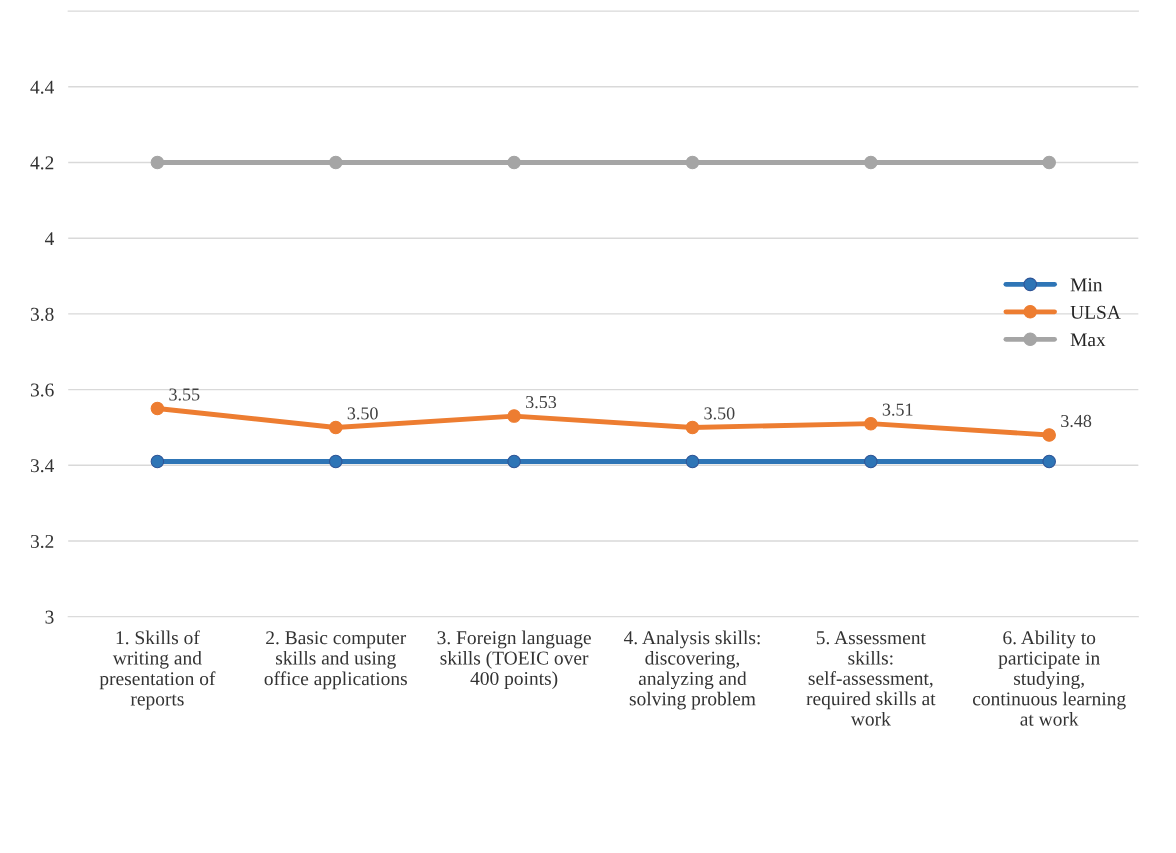 The width and height of the screenshot is (1176, 853). Describe the element at coordinates (184, 394) in the screenshot. I see `data-label: 3.55` at that location.